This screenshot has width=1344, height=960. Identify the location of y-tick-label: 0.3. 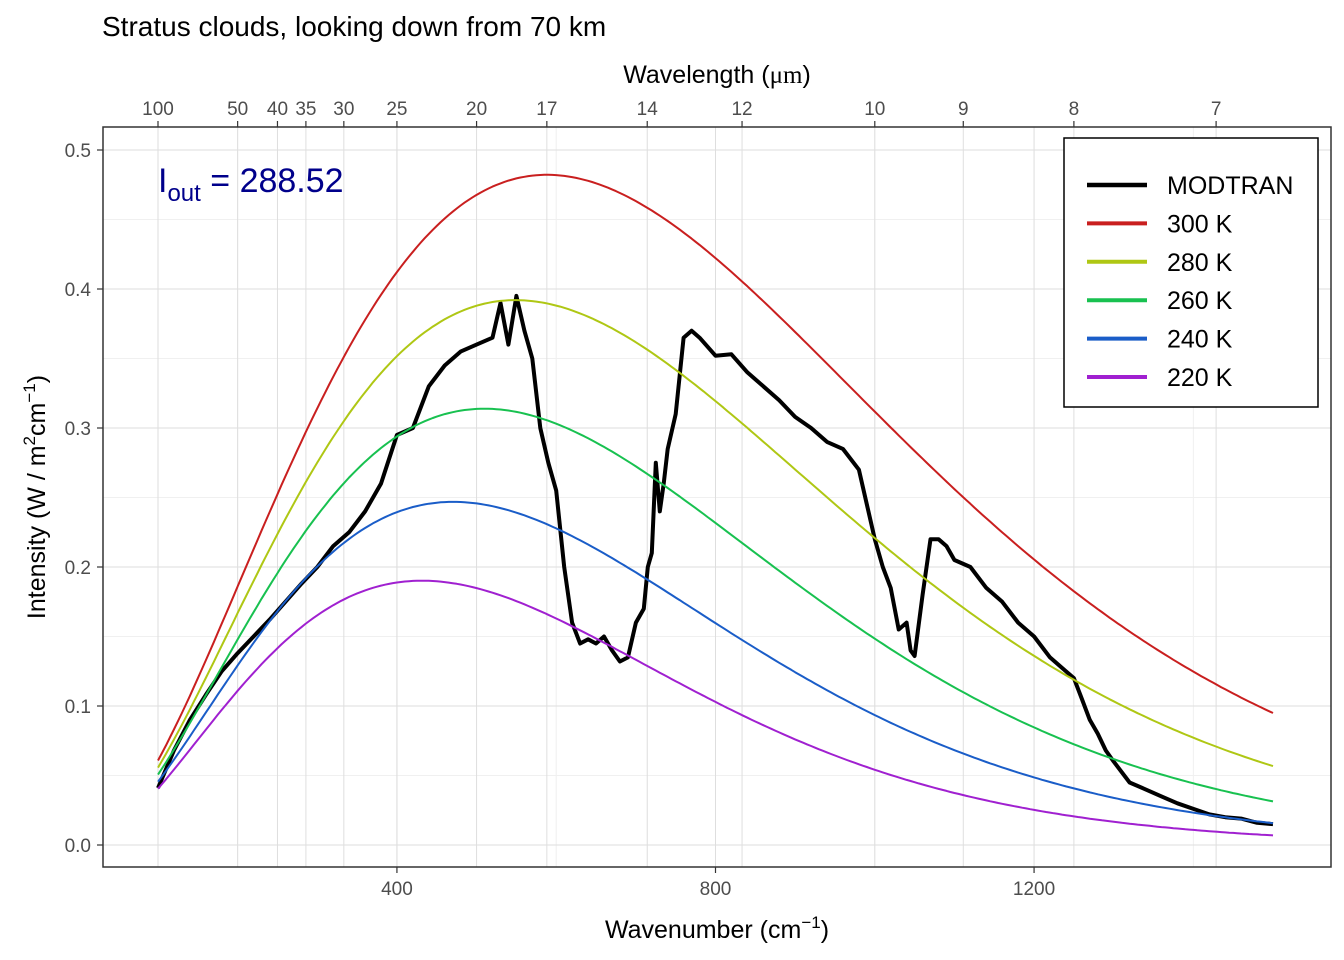
(78, 429).